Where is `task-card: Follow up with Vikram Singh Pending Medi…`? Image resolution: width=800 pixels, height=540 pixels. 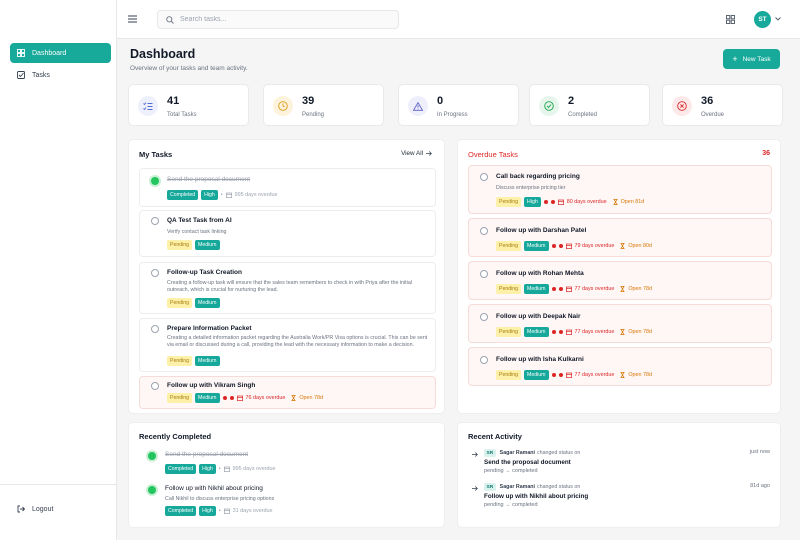
task-card: Follow up with Vikram Singh Pending Medi… is located at coordinates (287, 392).